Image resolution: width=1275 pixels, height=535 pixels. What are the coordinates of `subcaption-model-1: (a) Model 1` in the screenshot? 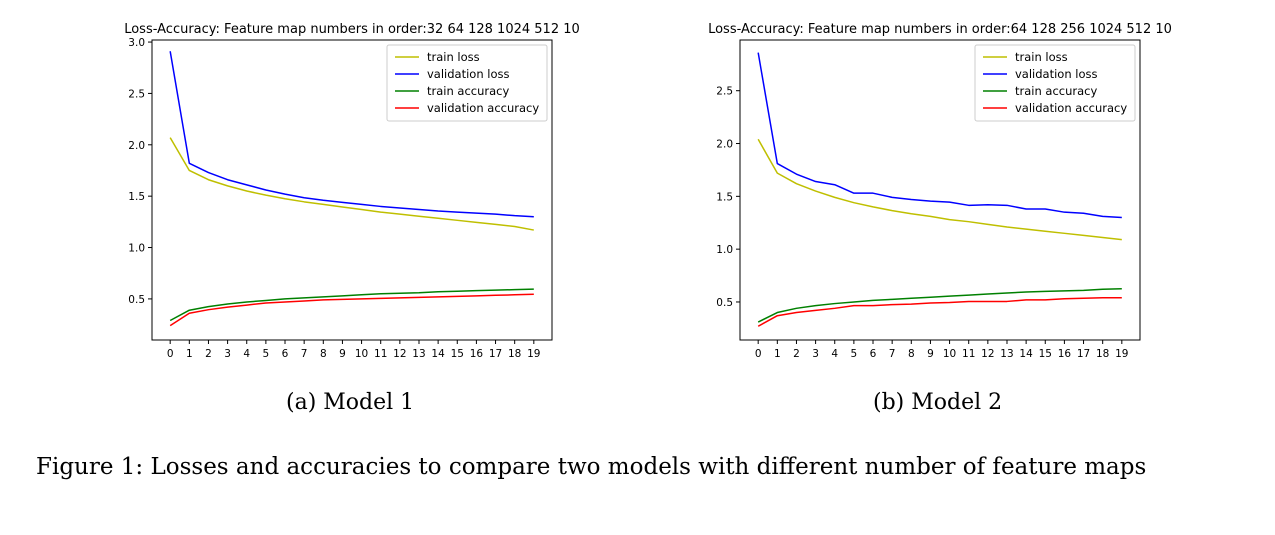 It's located at (350, 402).